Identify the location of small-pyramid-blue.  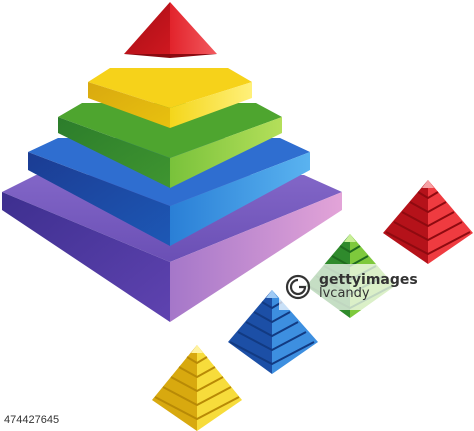
(273, 332).